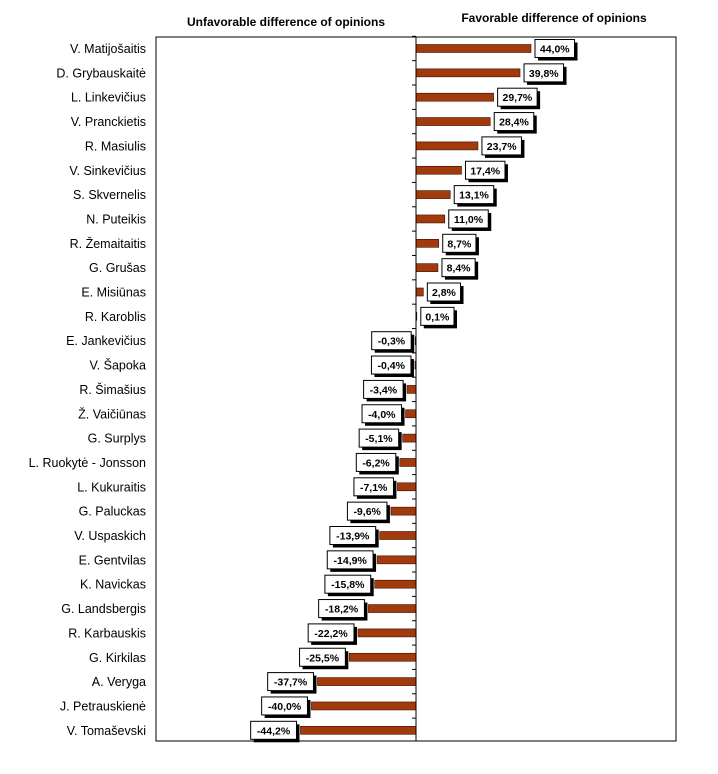  I want to click on data-label: -9,6%, so click(368, 512).